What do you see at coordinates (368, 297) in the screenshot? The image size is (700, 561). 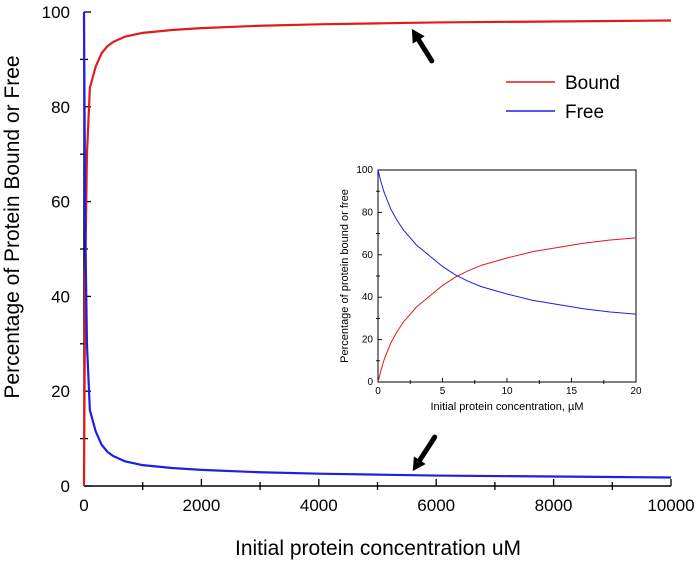 I see `inset-y-tick-label: 40` at bounding box center [368, 297].